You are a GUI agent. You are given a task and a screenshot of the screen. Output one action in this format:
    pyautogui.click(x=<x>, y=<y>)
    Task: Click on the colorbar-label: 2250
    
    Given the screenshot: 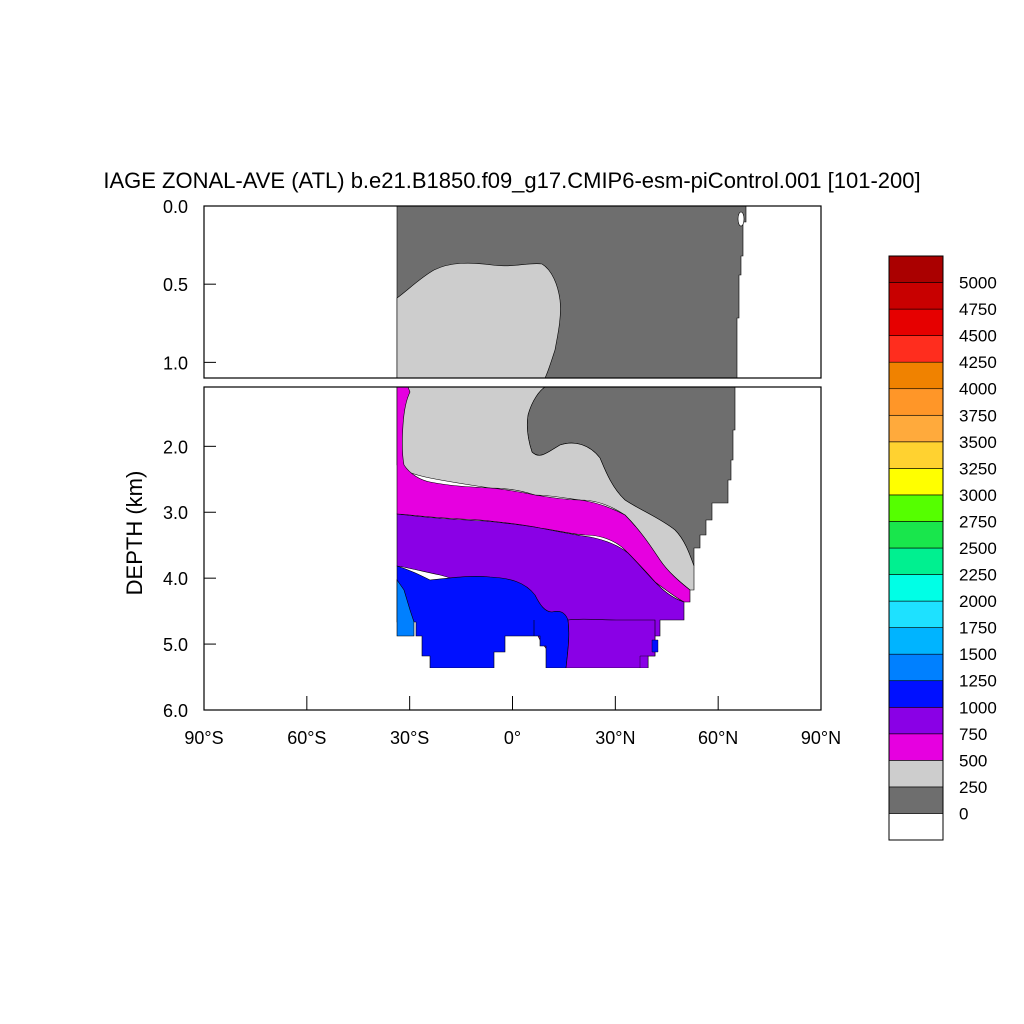 What is the action you would take?
    pyautogui.click(x=978, y=575)
    